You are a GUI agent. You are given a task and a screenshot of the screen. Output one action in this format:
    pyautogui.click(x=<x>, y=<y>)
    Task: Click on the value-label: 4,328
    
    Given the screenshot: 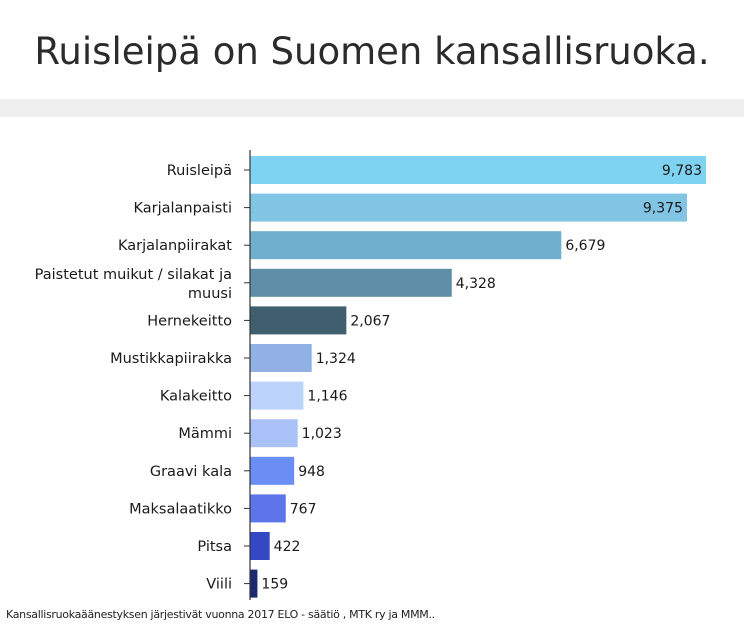 What is the action you would take?
    pyautogui.click(x=476, y=284)
    